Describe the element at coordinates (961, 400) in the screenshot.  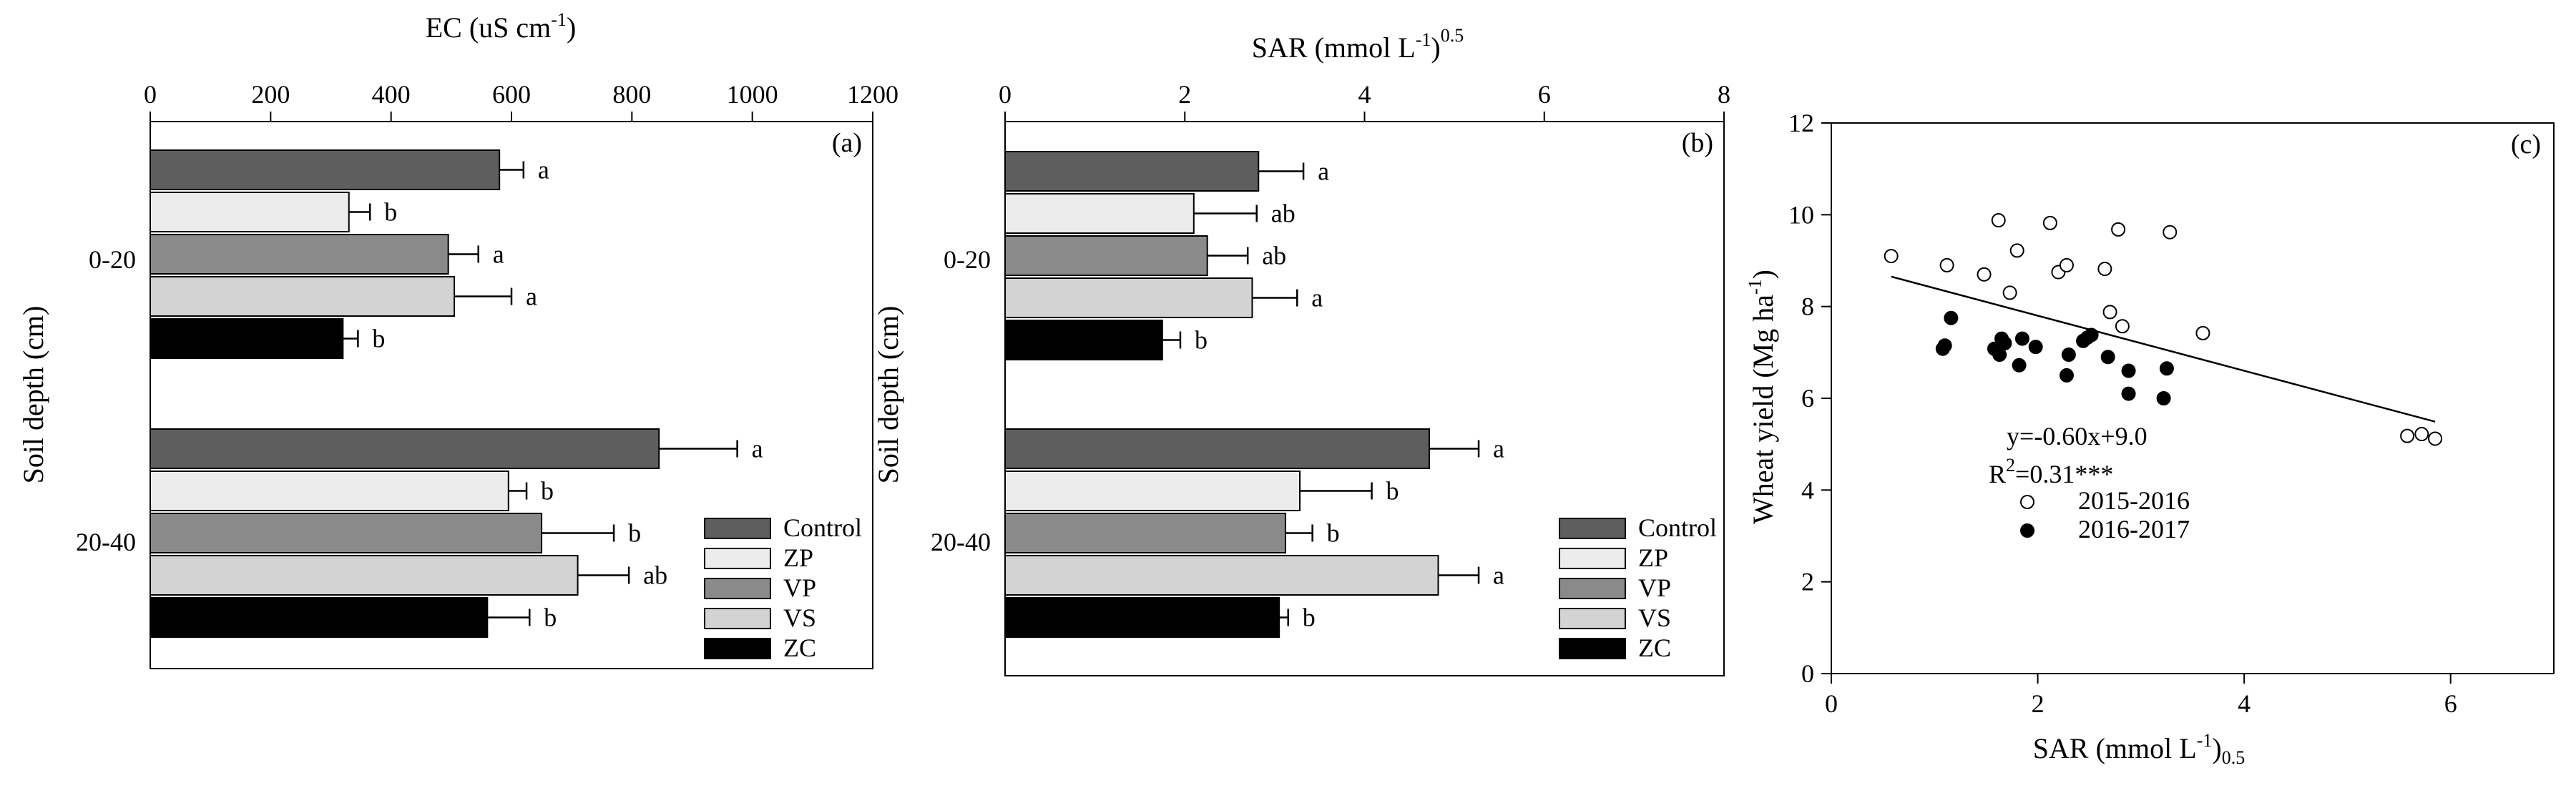
I see `panel-b-category-labels: 0-20 20-40` at that location.